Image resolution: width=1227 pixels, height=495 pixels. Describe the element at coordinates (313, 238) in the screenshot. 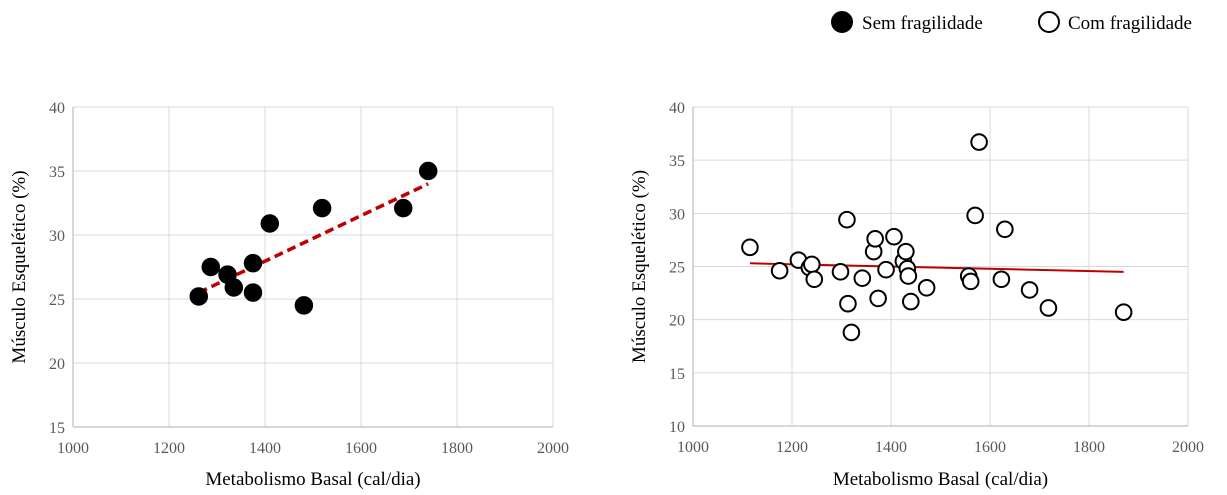

I see `trendline` at that location.